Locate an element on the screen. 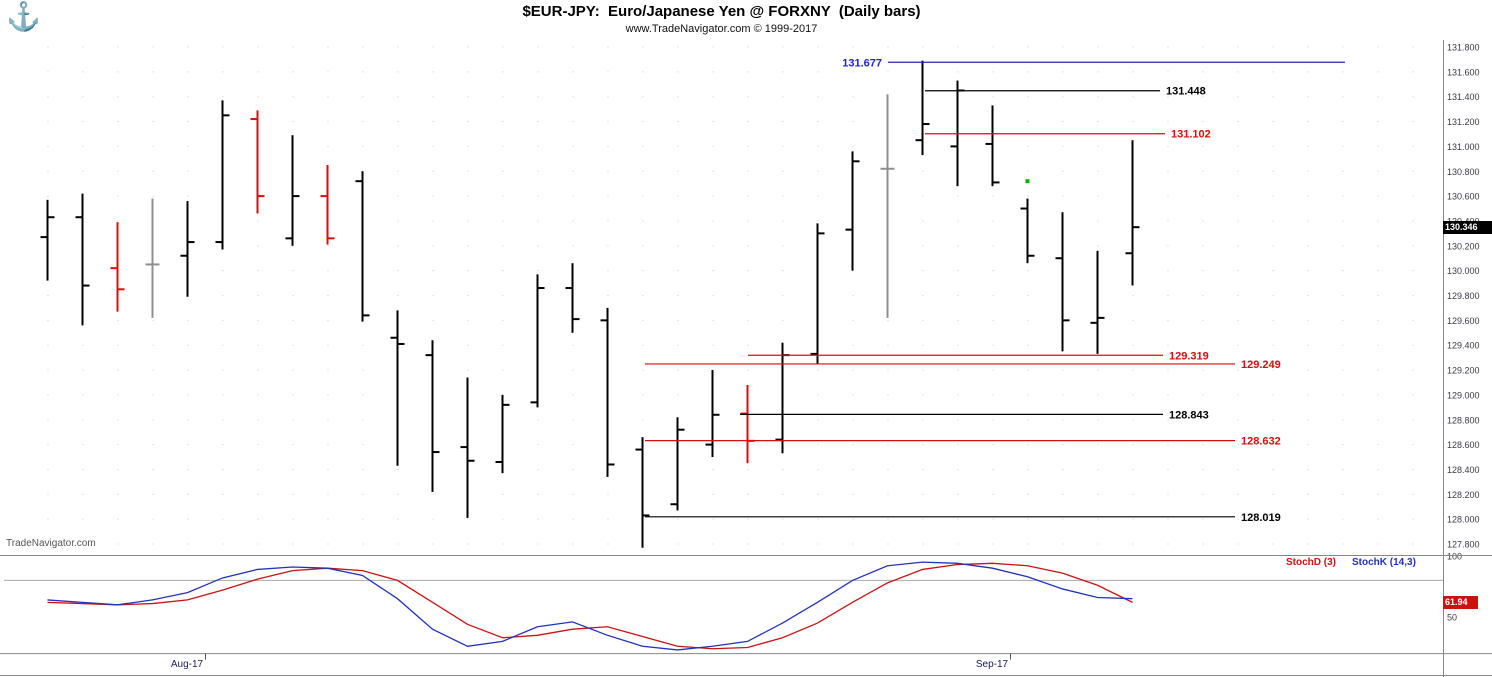 The height and width of the screenshot is (677, 1492). price-level-label: 131.677 is located at coordinates (862, 63).